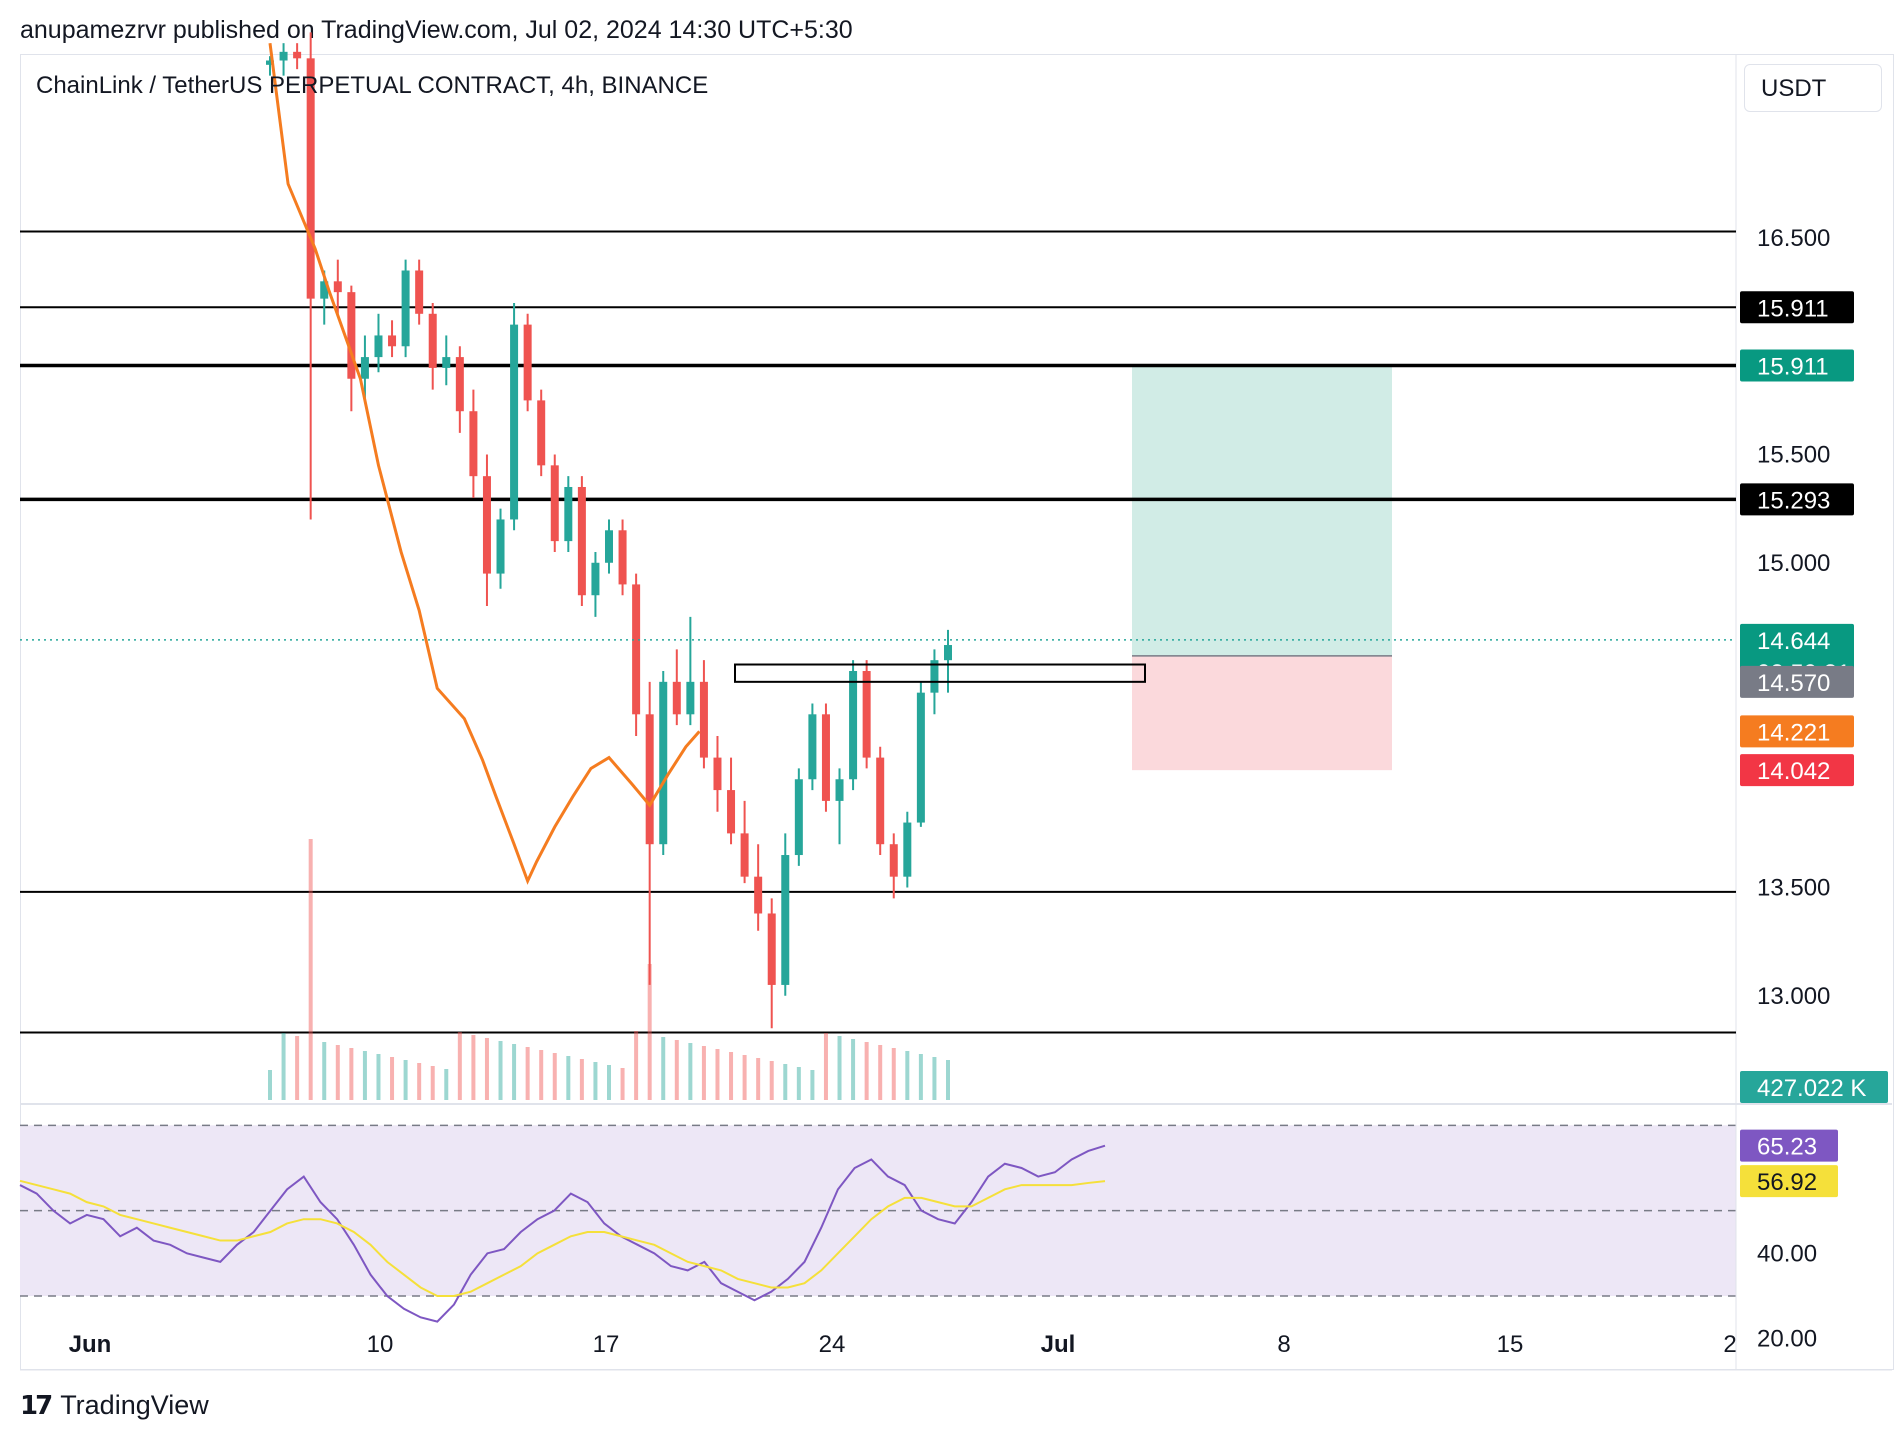  Describe the element at coordinates (1813, 88) in the screenshot. I see `currency-button: USDT` at that location.